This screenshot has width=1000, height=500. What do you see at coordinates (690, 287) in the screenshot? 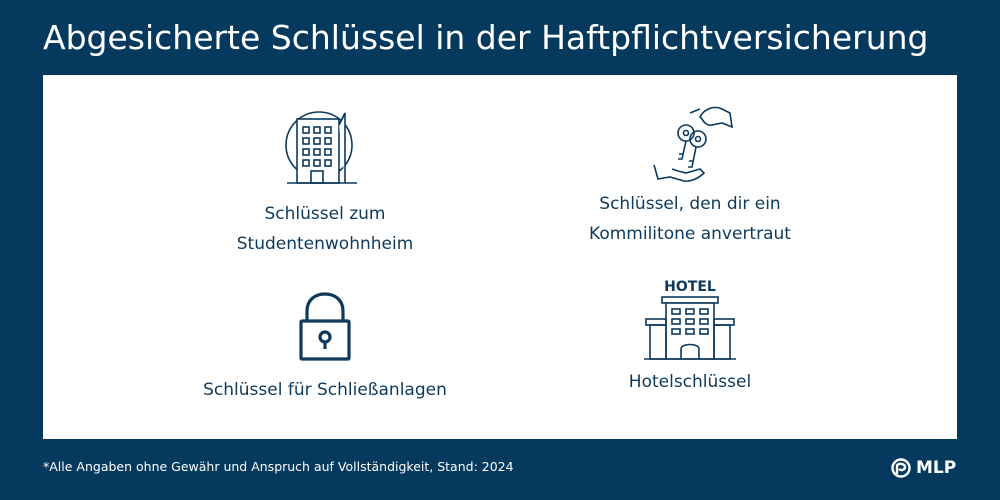
I see `hotel-sign-text: HOTEL` at bounding box center [690, 287].